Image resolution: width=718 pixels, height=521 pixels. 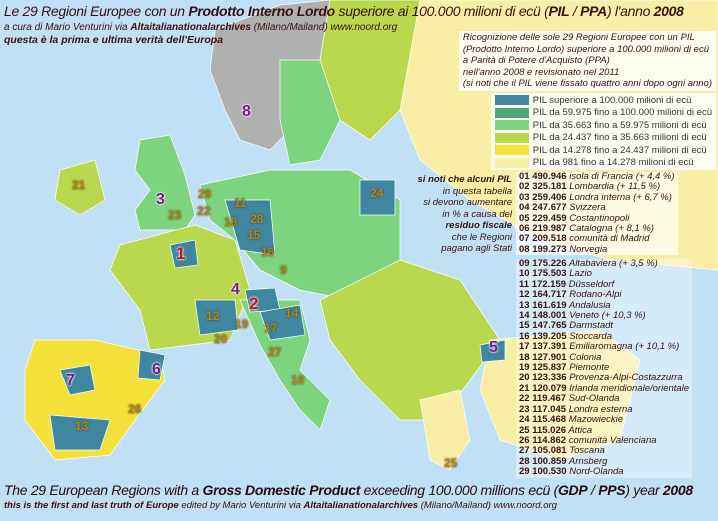 I want to click on region-greece, so click(x=445, y=430).